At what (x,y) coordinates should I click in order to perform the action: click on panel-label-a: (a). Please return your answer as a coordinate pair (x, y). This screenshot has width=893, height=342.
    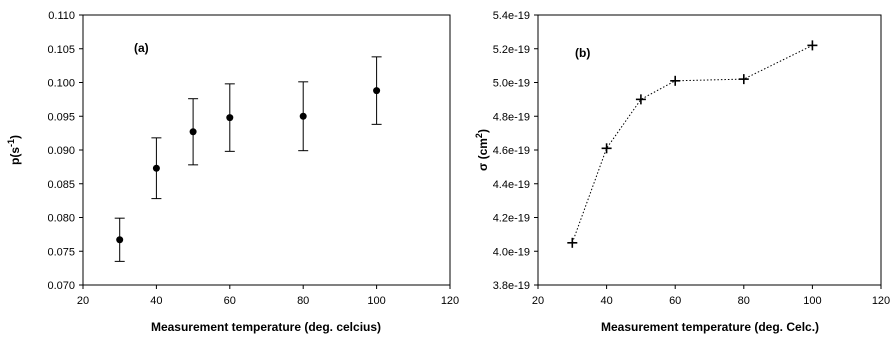
    Looking at the image, I should click on (141, 48).